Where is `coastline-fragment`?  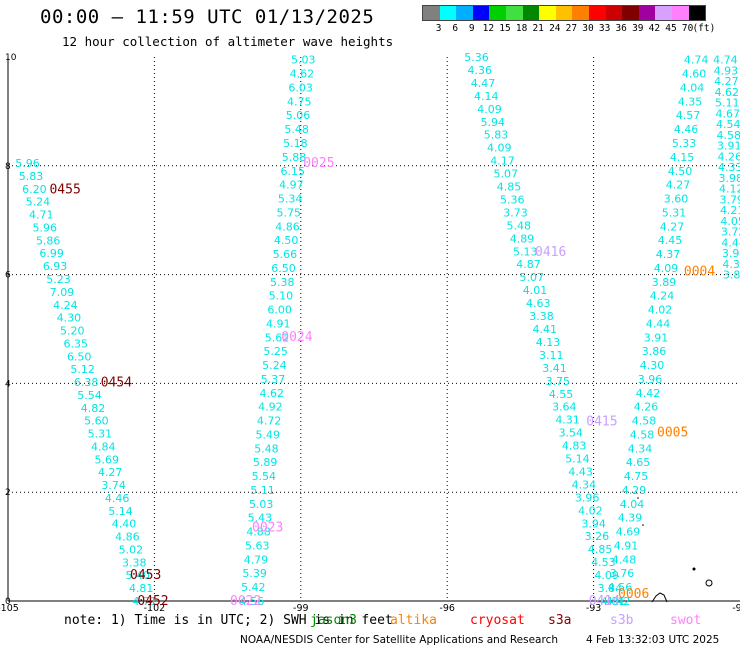 coastline-fragment is located at coordinates (659, 597).